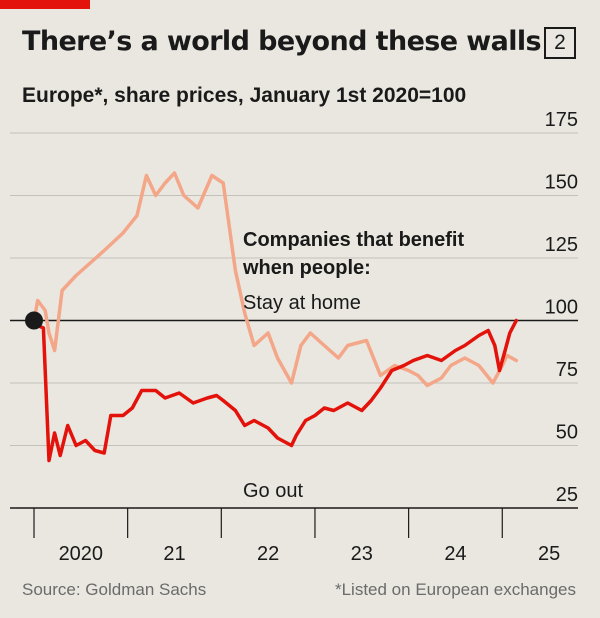 The height and width of the screenshot is (618, 600). Describe the element at coordinates (561, 245) in the screenshot. I see `y-tick-label-125: 125` at that location.